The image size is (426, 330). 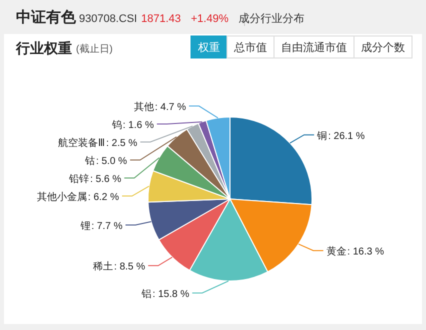 What do you see at coordinates (383, 47) in the screenshot?
I see `text: 成分个数` at bounding box center [383, 47].